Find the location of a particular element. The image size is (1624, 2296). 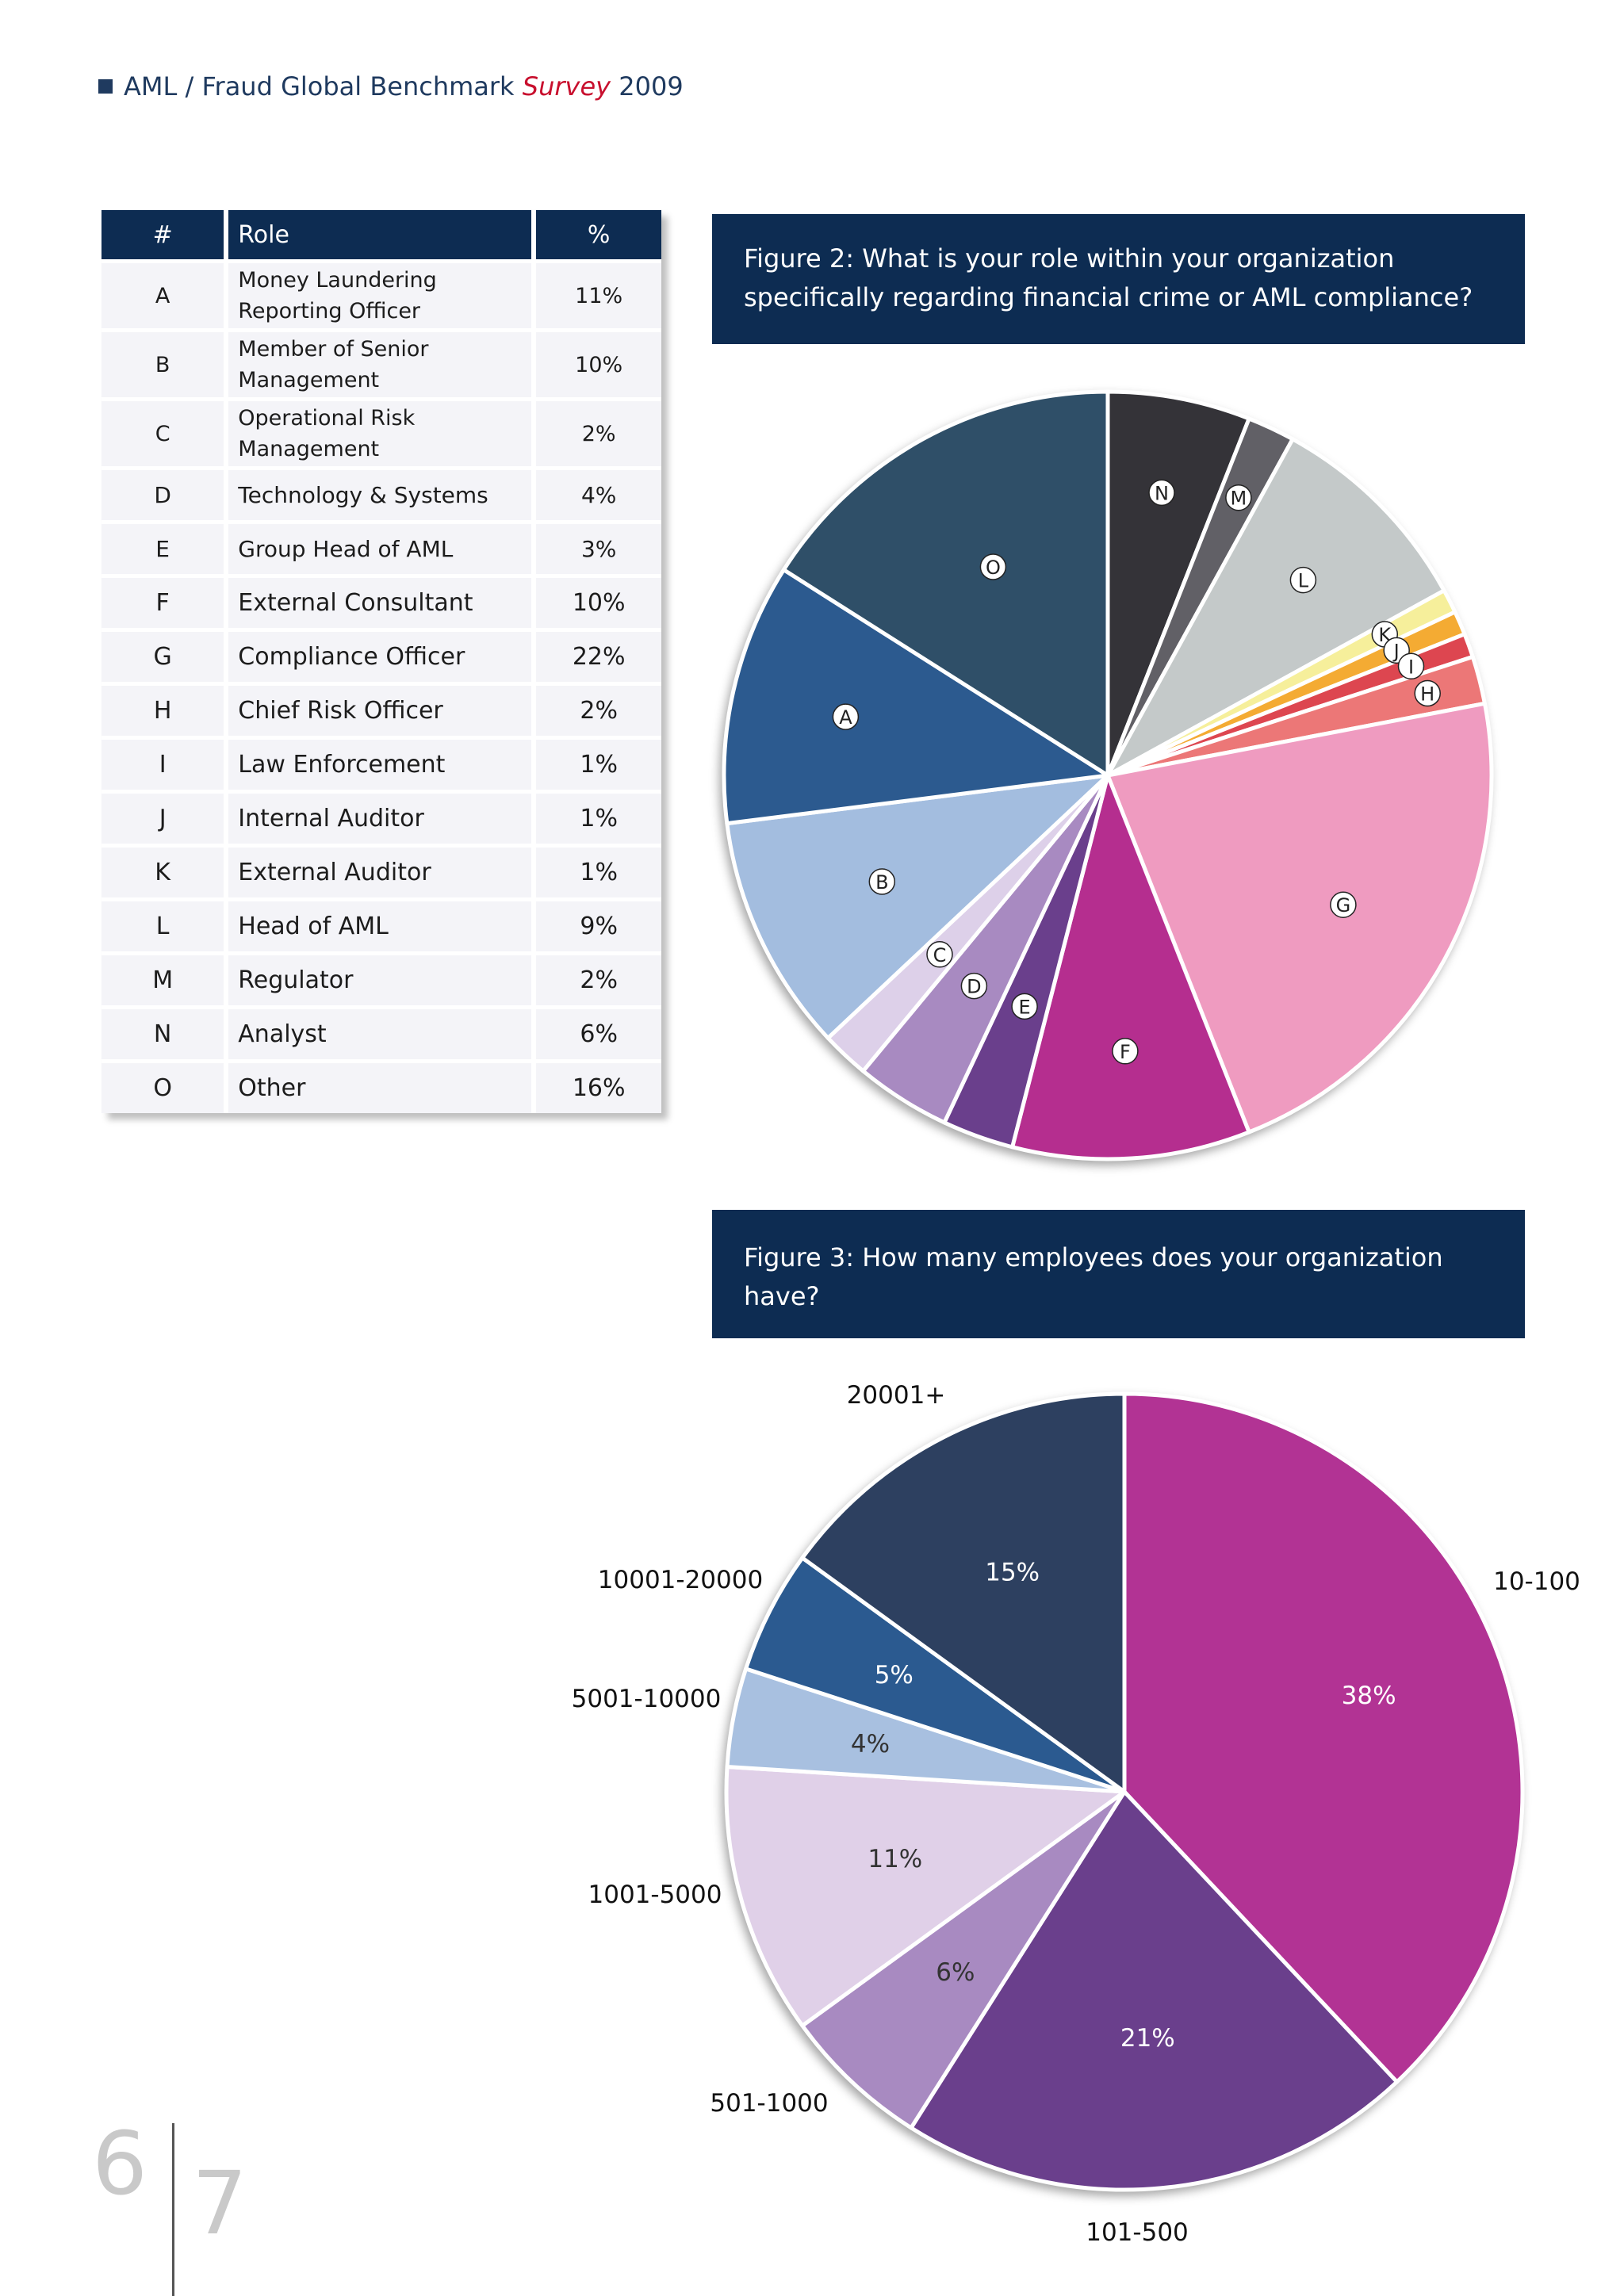

table-row: E Group Head of AML 3% is located at coordinates (381, 549).